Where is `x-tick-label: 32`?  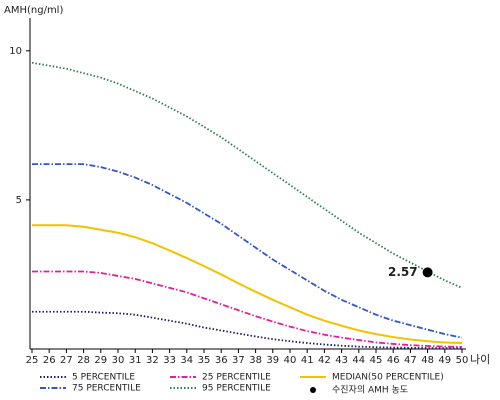
x-tick-label: 32 is located at coordinates (152, 360).